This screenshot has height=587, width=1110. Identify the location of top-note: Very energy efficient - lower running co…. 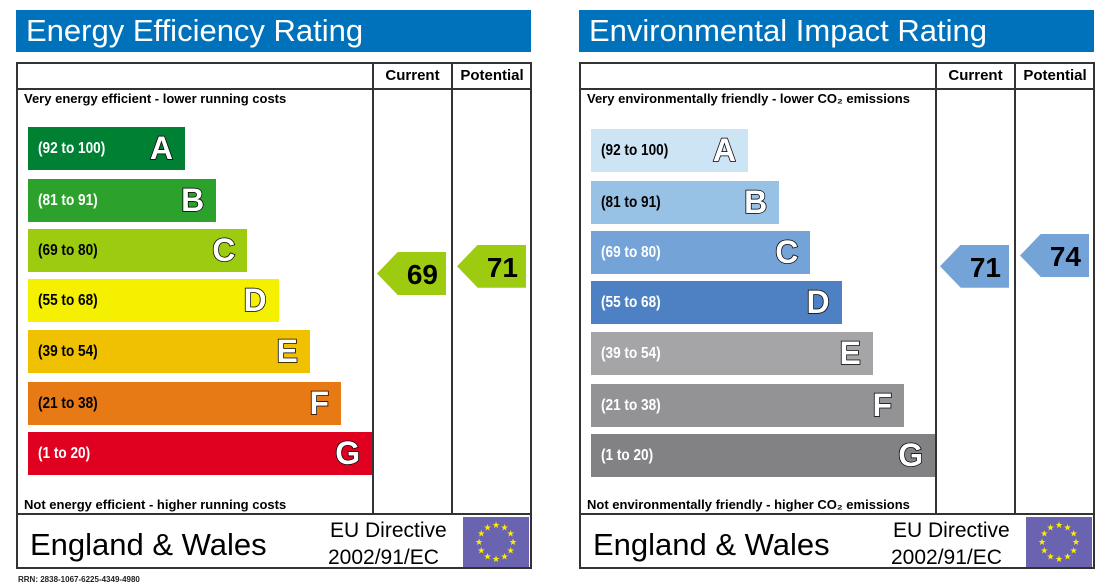
(155, 98).